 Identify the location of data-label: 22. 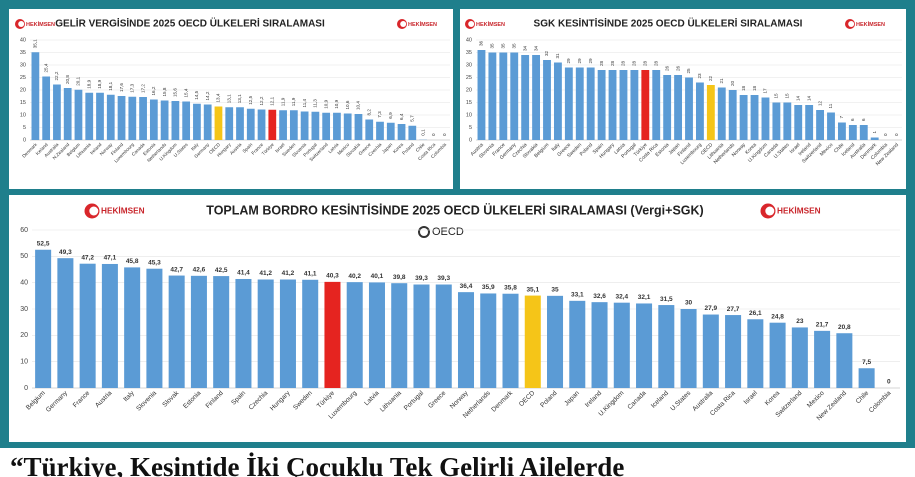
(710, 78).